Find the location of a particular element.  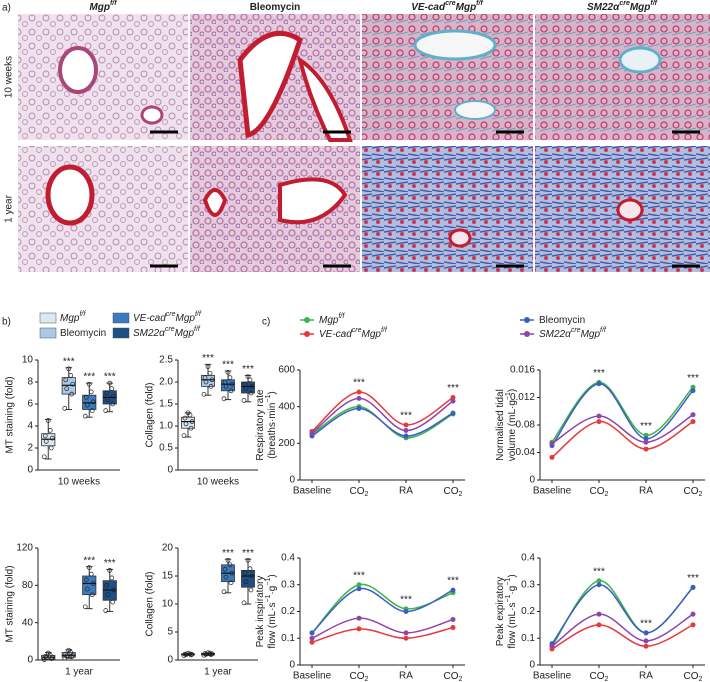

y-tick-label: 15 is located at coordinates (168, 576).